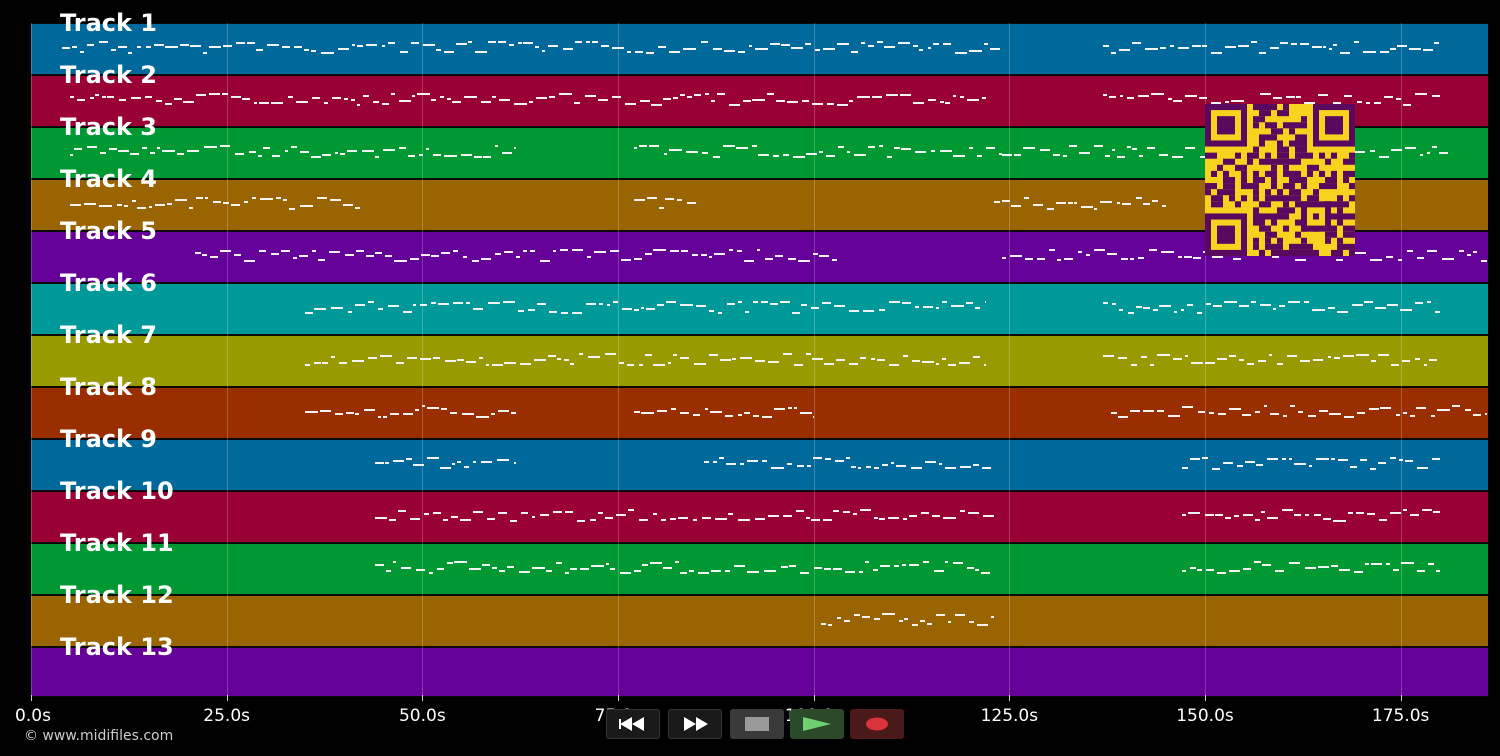 Image resolution: width=1500 pixels, height=756 pixels. I want to click on fast-forward-button, so click(695, 724).